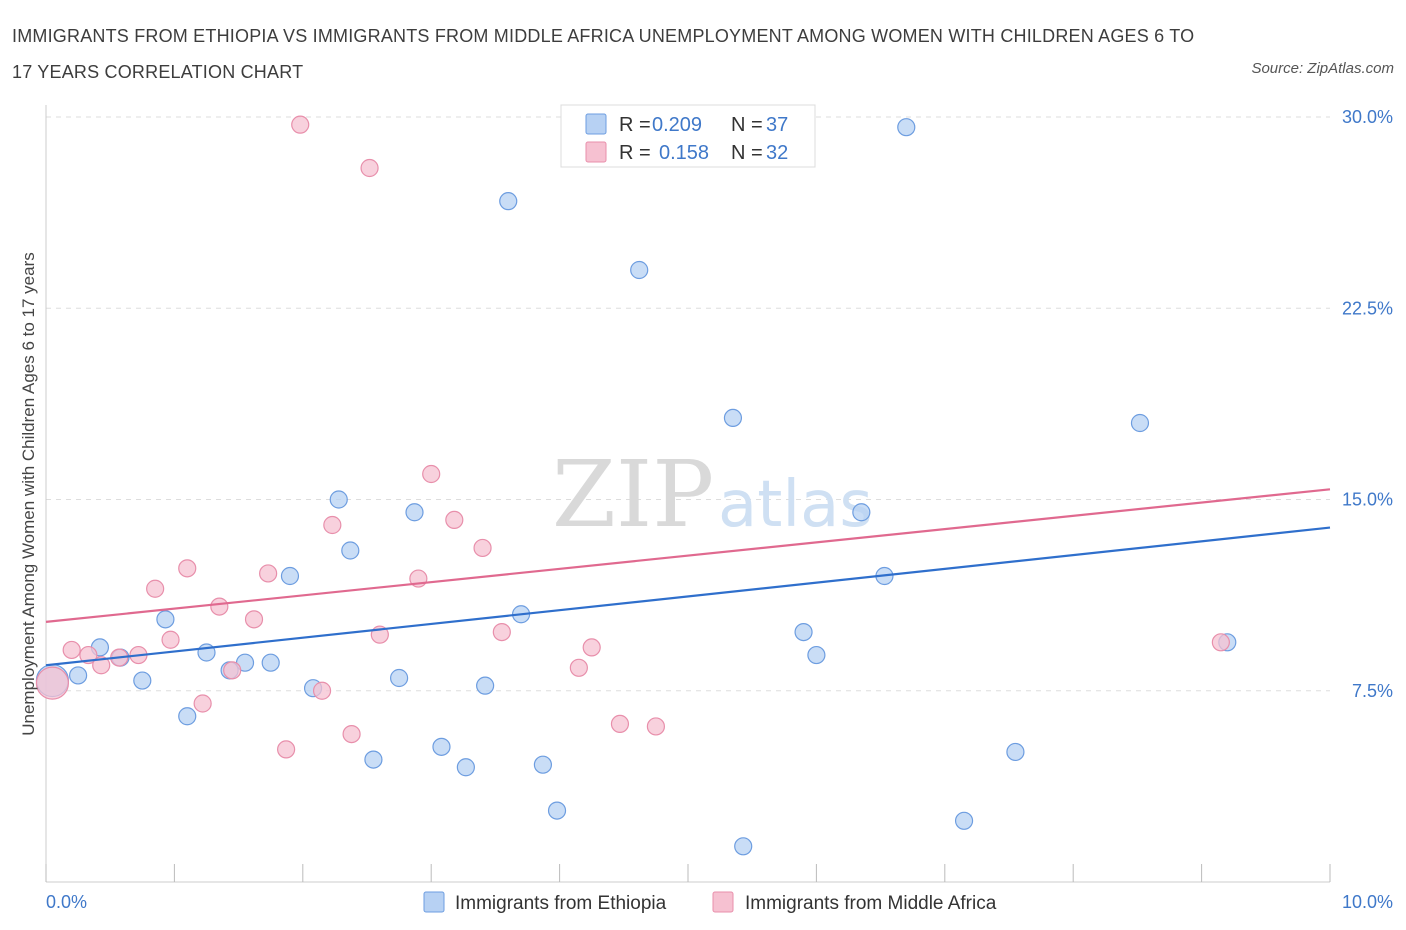 This screenshot has width=1406, height=930. I want to click on series-swatch-middle-africa, so click(723, 902).